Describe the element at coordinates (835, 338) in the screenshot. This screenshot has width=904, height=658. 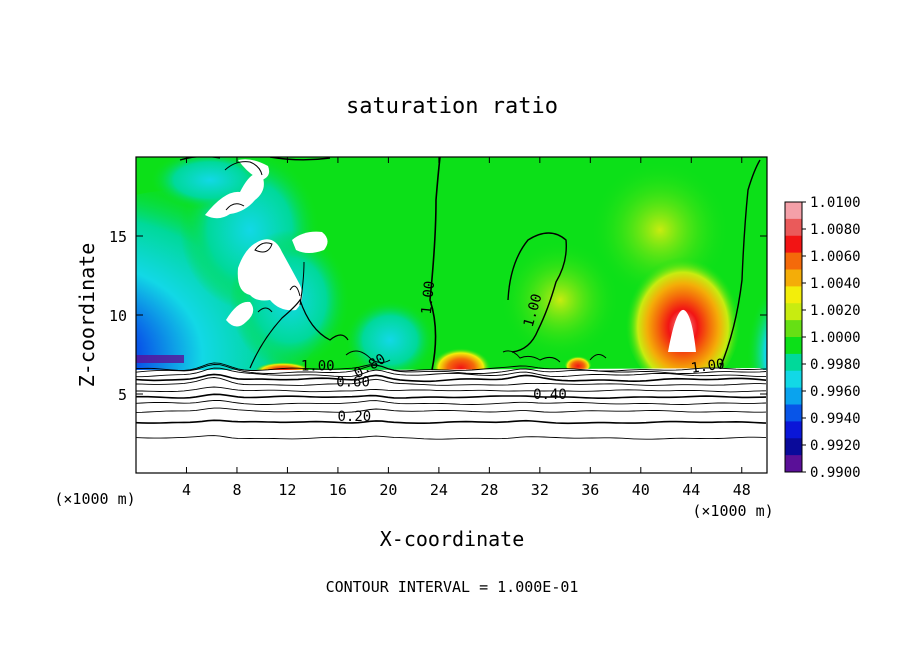
I see `colorbar-label: 1.0000` at that location.